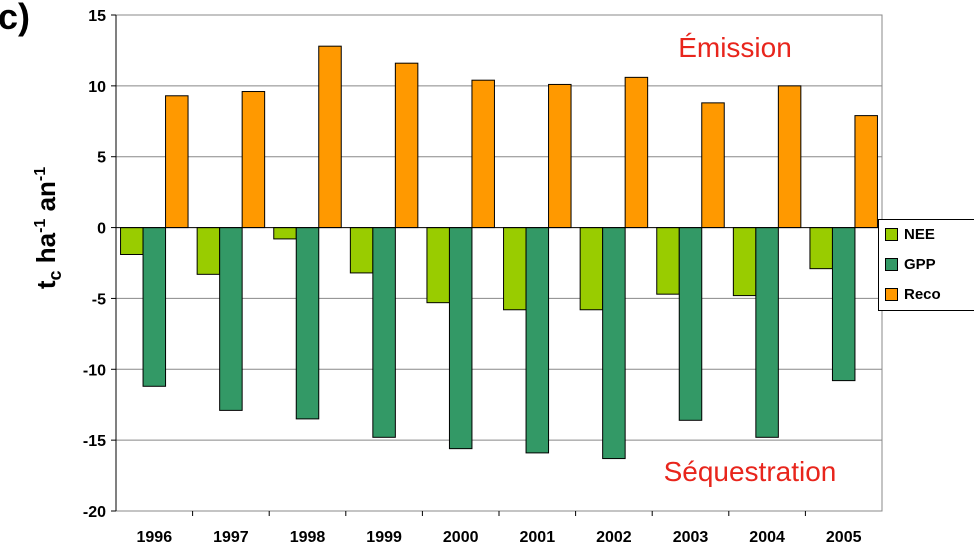  I want to click on panel-label: c), so click(15, 18).